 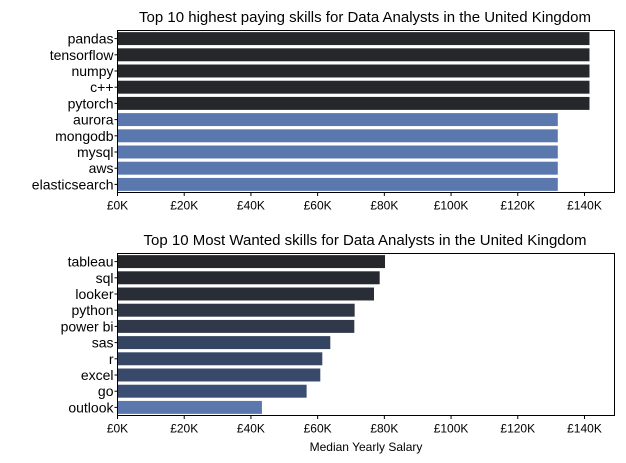 I want to click on bar-group, so click(x=251, y=334).